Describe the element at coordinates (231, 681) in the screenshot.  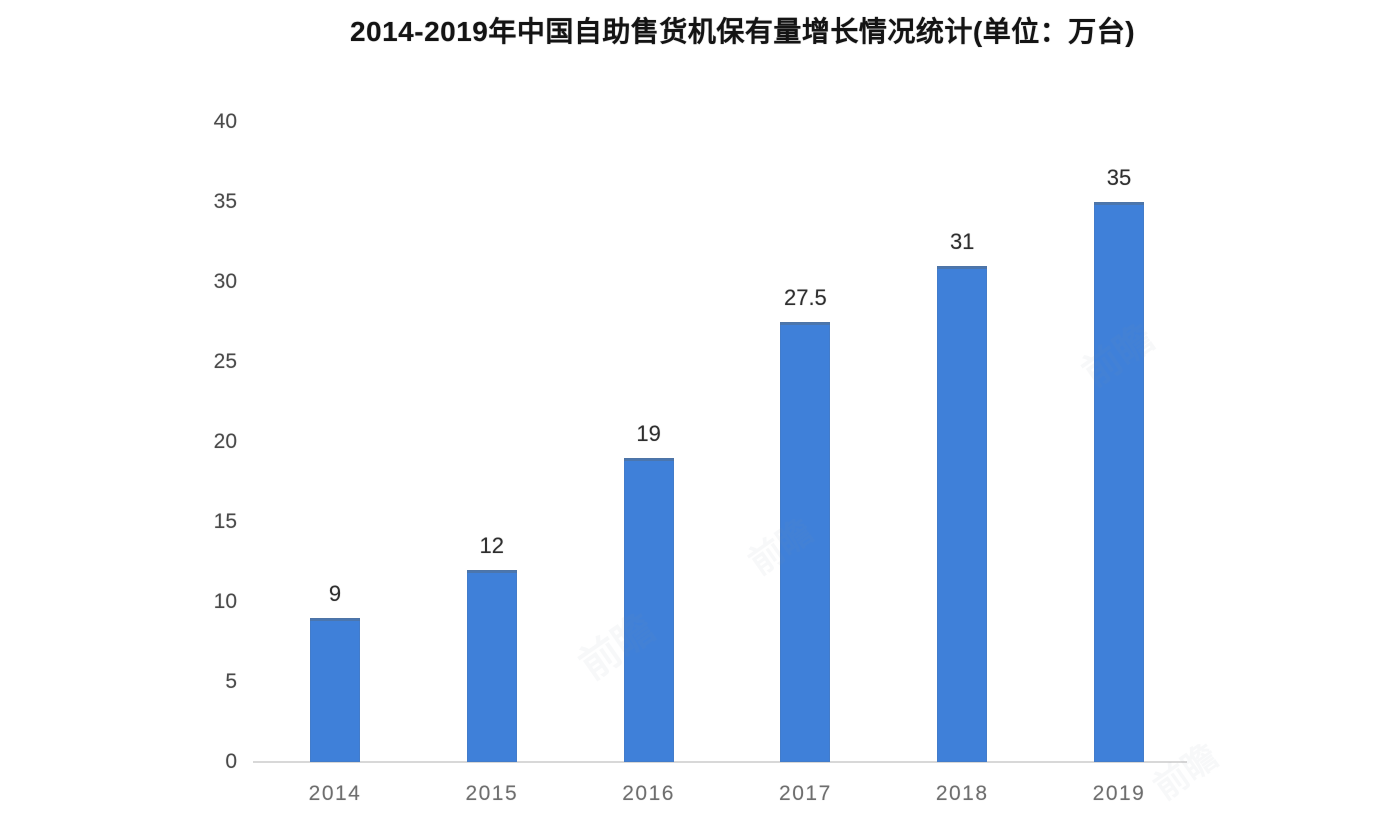
I see `y-tick-label-5: 5` at that location.